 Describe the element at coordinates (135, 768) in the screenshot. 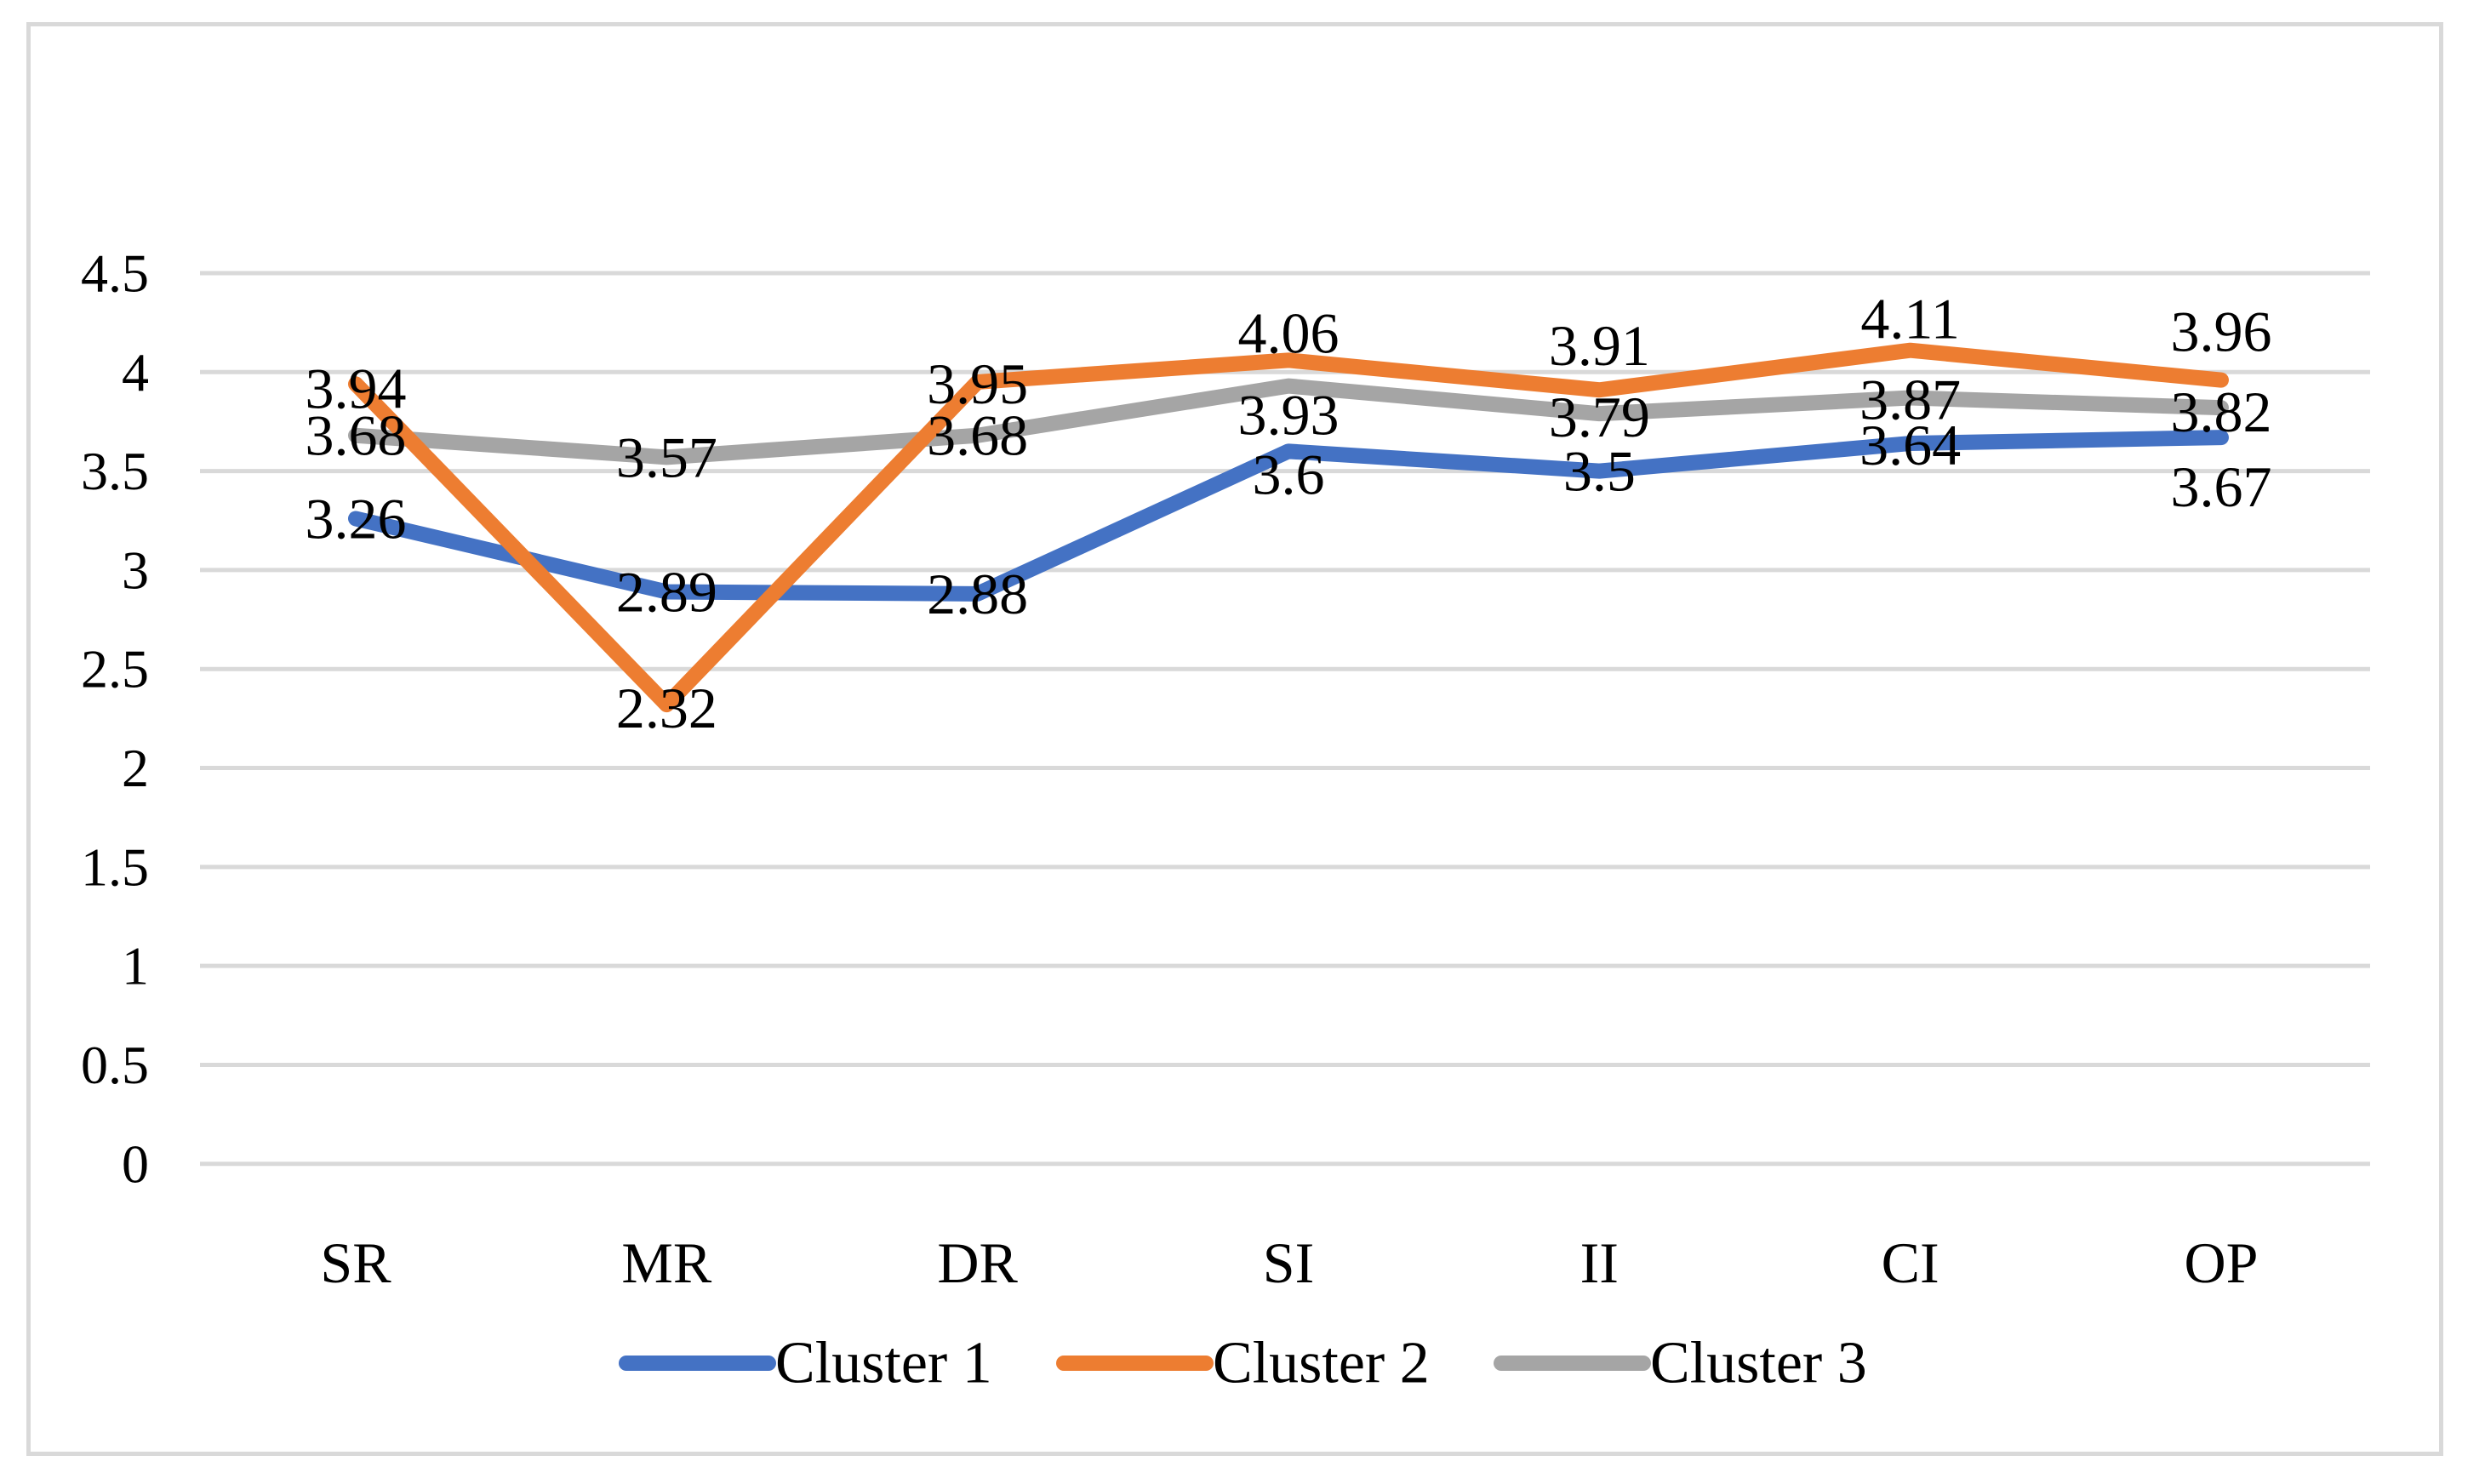

I see `y-axis-tick-label: 2` at that location.